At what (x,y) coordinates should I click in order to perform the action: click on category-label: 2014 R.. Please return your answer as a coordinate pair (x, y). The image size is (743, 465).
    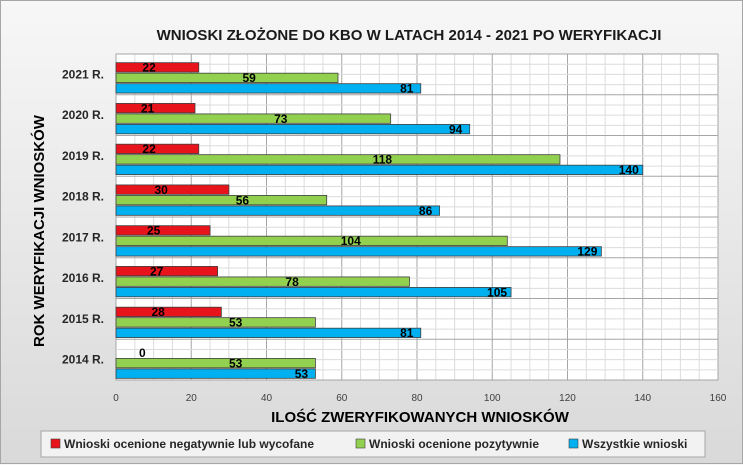
    Looking at the image, I should click on (83, 360).